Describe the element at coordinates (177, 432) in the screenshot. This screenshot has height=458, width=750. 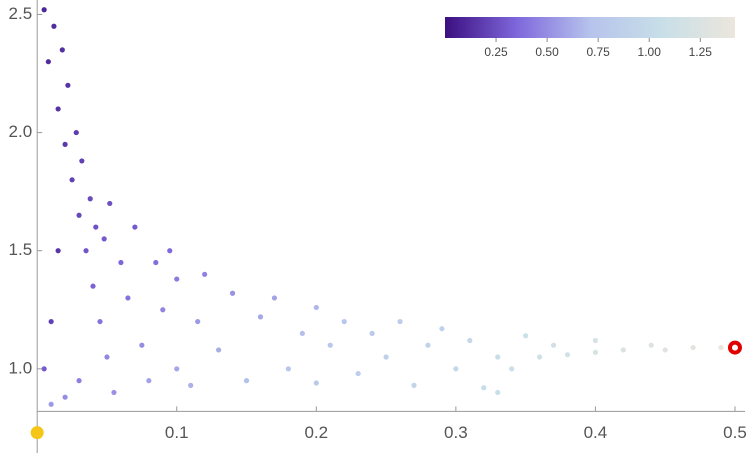
I see `x-tick-label: 0.1` at that location.